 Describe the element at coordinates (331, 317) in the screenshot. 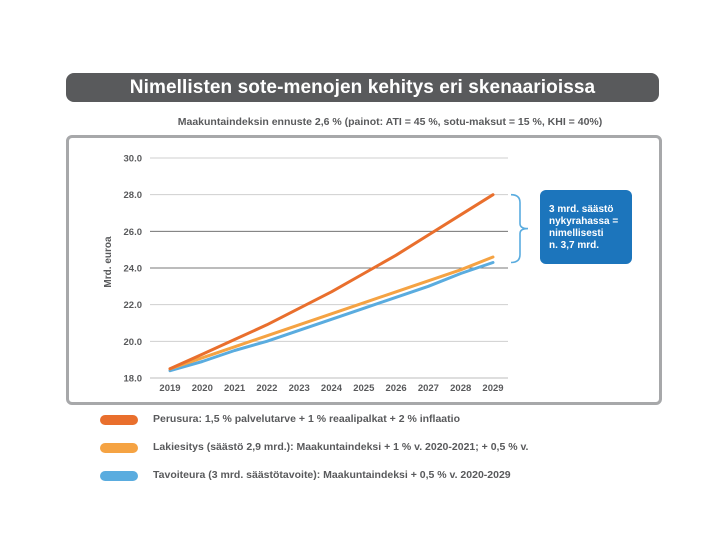

I see `series-line-tavoiteura` at that location.